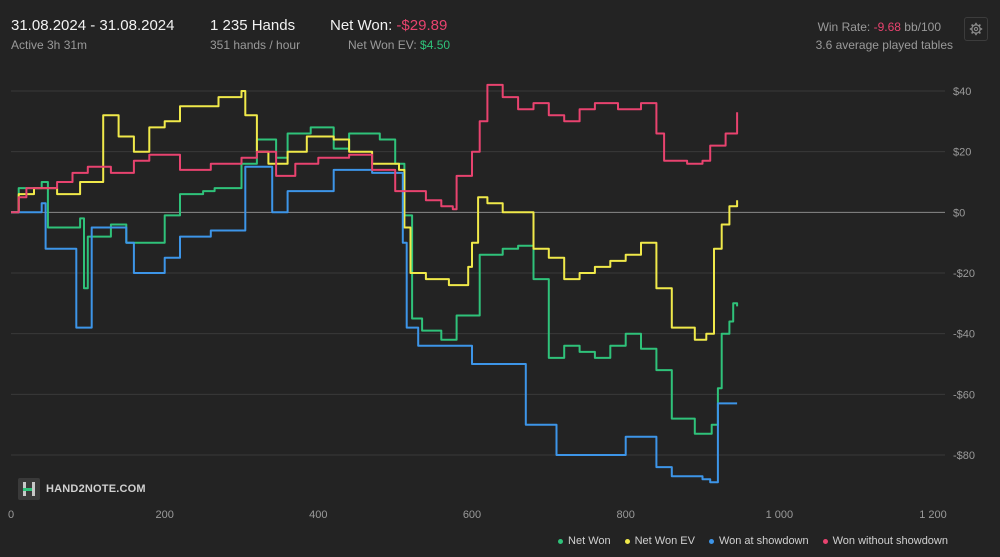 This screenshot has width=1000, height=557. What do you see at coordinates (962, 92) in the screenshot?
I see `y-tick-label: $40` at bounding box center [962, 92].